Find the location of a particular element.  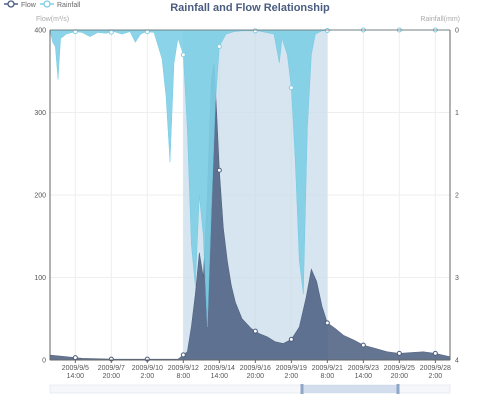

x-tick-label: 2009/9/25 20:00 is located at coordinates (399, 372).